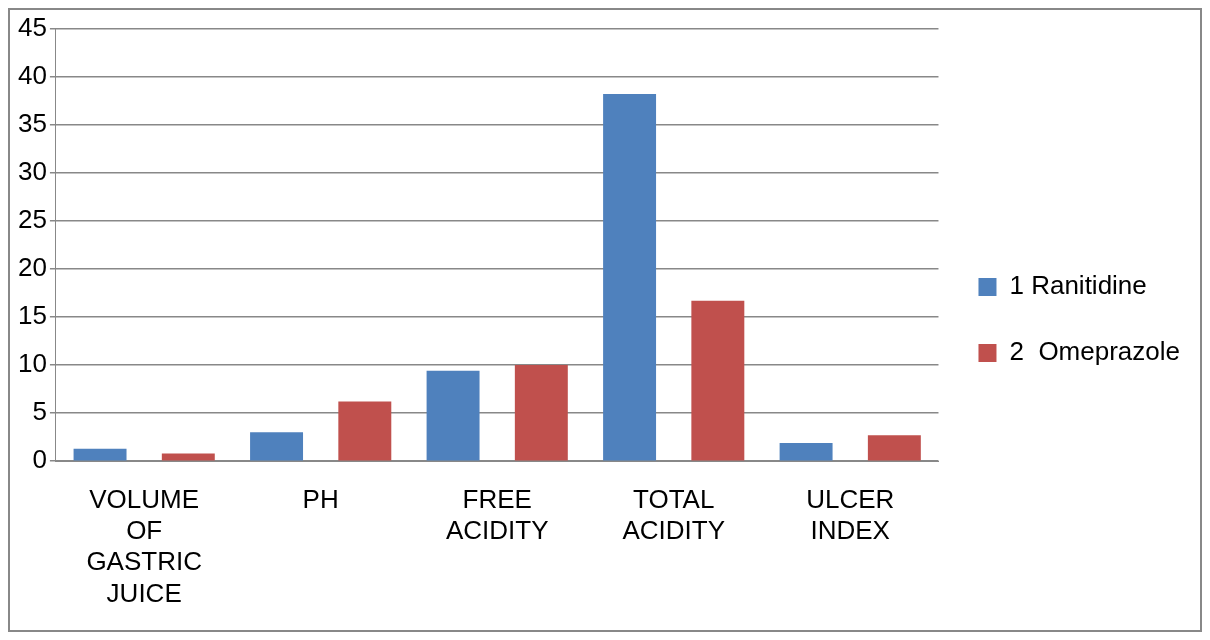  Describe the element at coordinates (39, 459) in the screenshot. I see `y-tick-label: 0` at that location.